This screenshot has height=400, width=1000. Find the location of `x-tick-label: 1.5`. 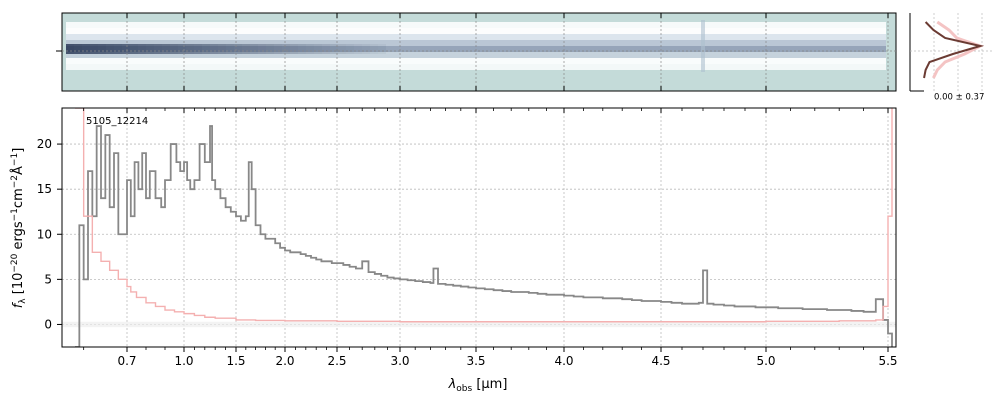

x-tick-label: 1.5 is located at coordinates (235, 361).